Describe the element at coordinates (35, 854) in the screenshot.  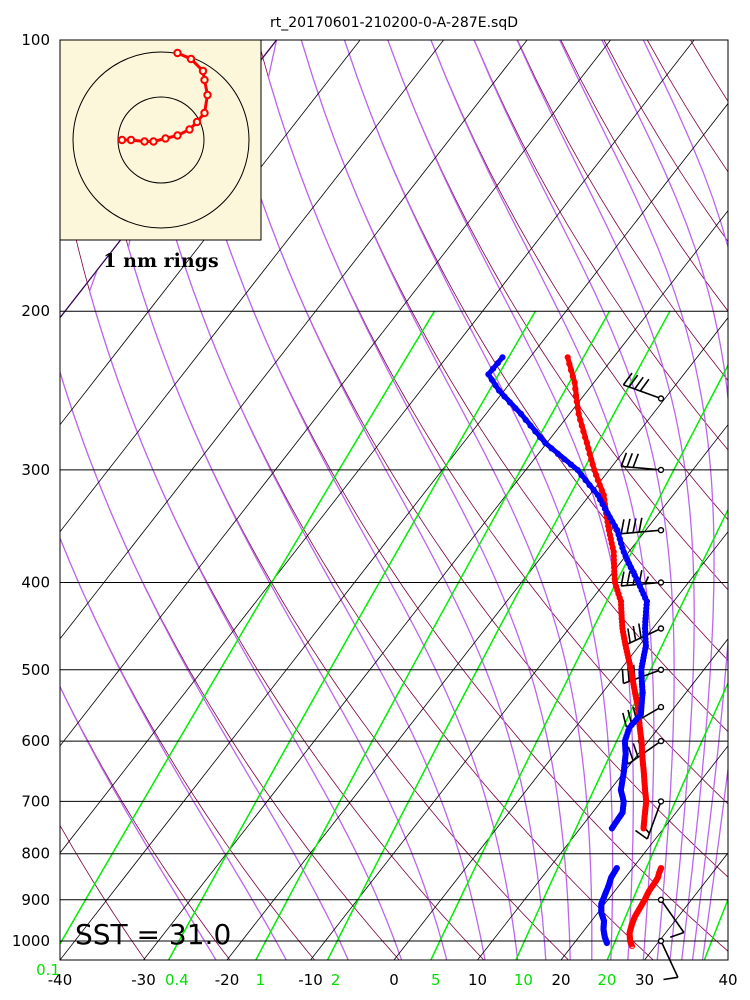
I see `pressure-tick-label: 800` at that location.